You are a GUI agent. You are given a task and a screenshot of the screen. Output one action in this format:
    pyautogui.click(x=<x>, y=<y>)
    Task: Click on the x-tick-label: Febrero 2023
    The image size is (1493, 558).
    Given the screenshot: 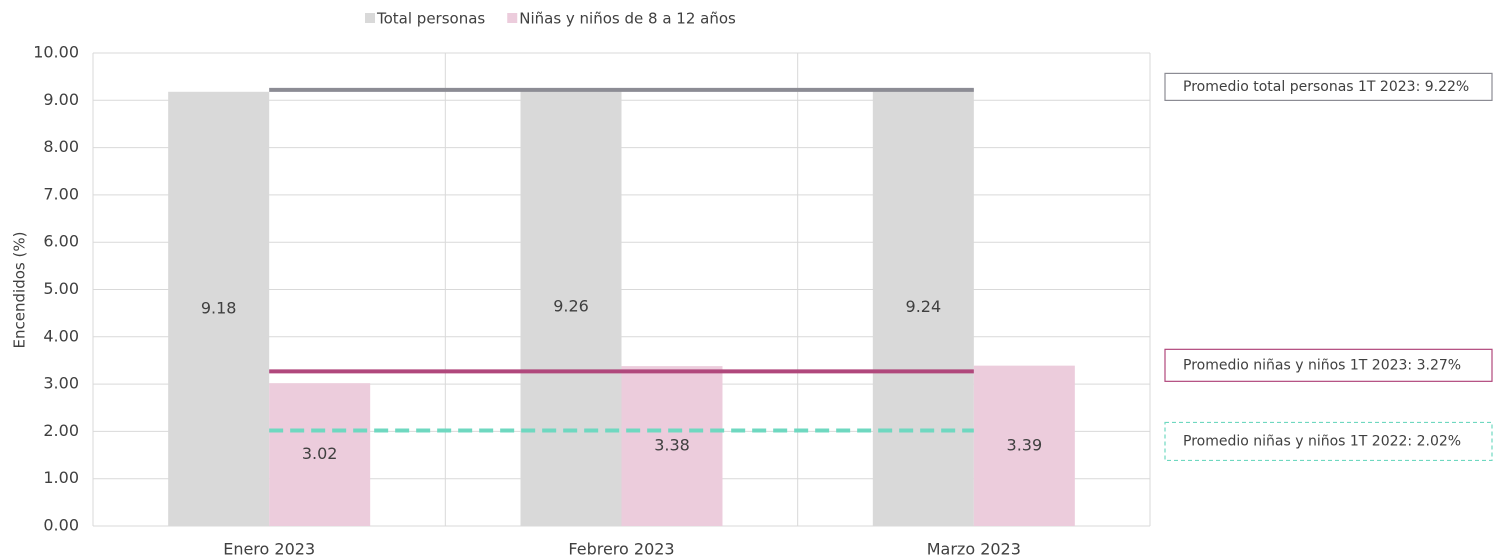 What is the action you would take?
    pyautogui.click(x=621, y=549)
    